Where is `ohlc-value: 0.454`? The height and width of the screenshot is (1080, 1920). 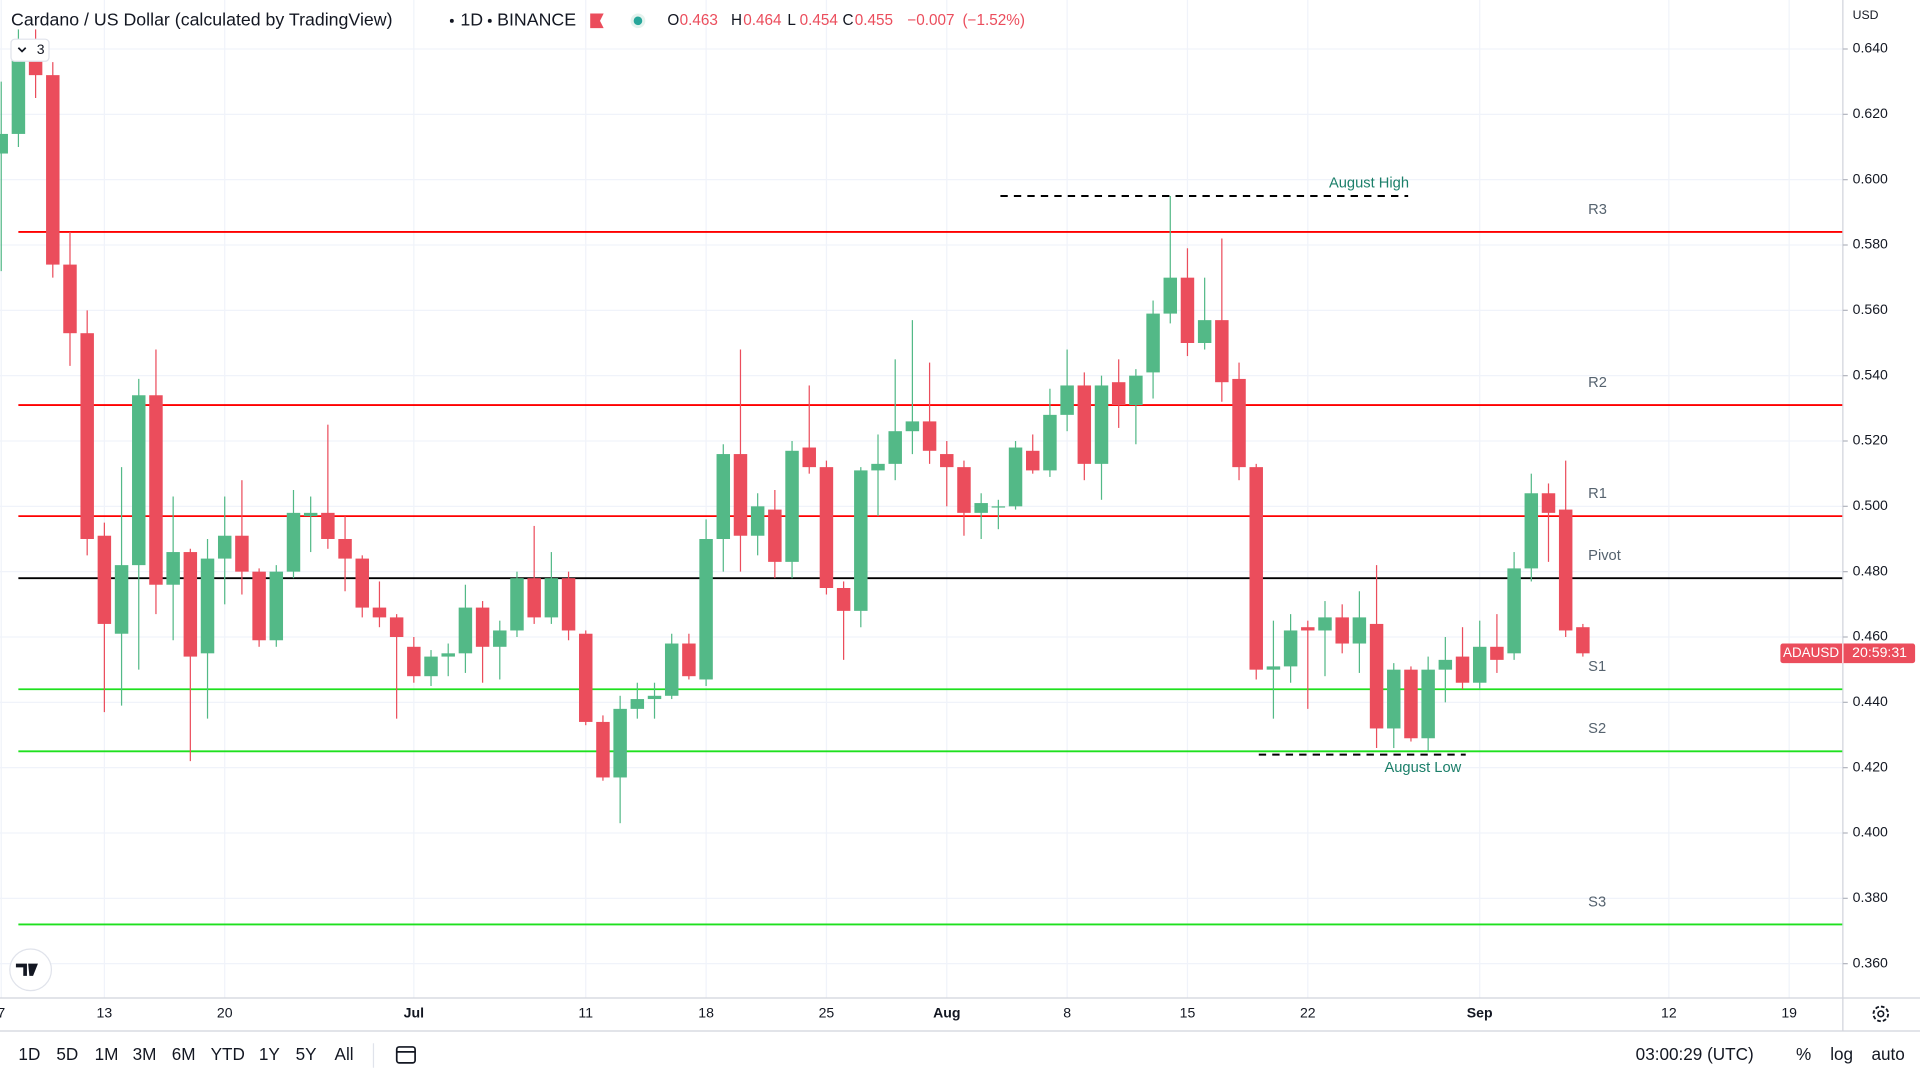
ohlc-value: 0.454 is located at coordinates (819, 20).